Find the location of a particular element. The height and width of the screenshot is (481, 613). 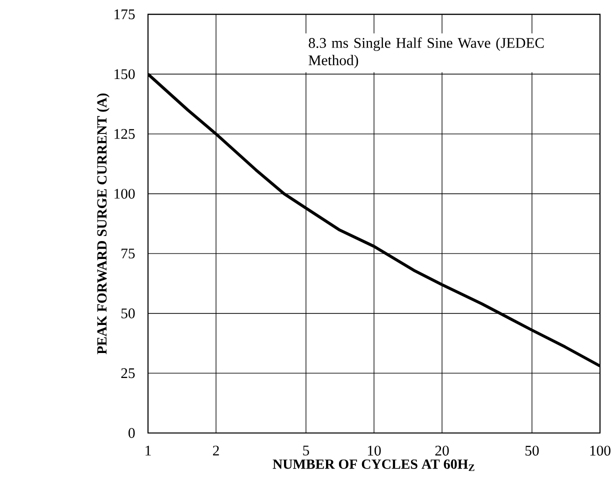

y-tick-label: 175 is located at coordinates (124, 14).